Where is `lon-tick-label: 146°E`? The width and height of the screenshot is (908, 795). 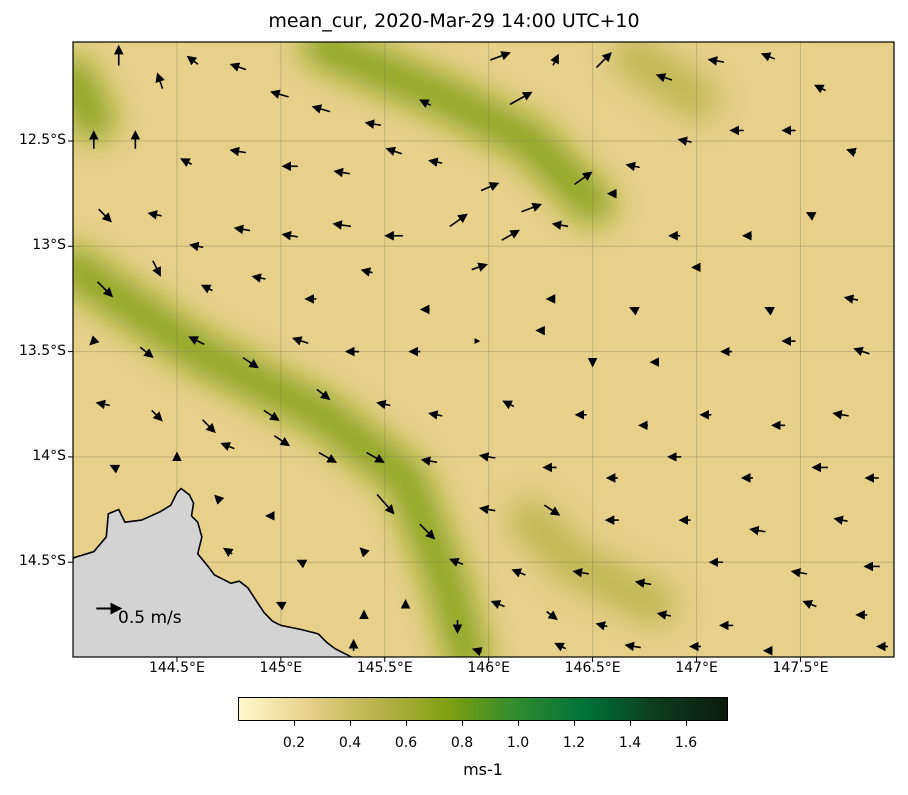
lon-tick-label: 146°E is located at coordinates (488, 668).